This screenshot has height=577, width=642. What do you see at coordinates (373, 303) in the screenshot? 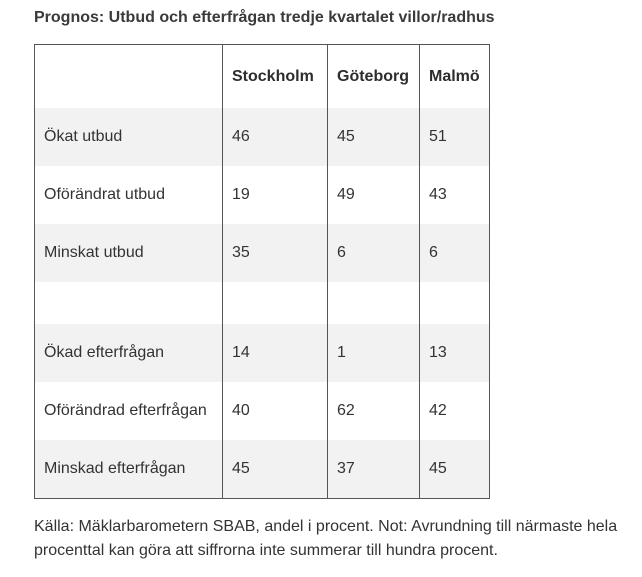
I see `cell-goteborg` at bounding box center [373, 303].